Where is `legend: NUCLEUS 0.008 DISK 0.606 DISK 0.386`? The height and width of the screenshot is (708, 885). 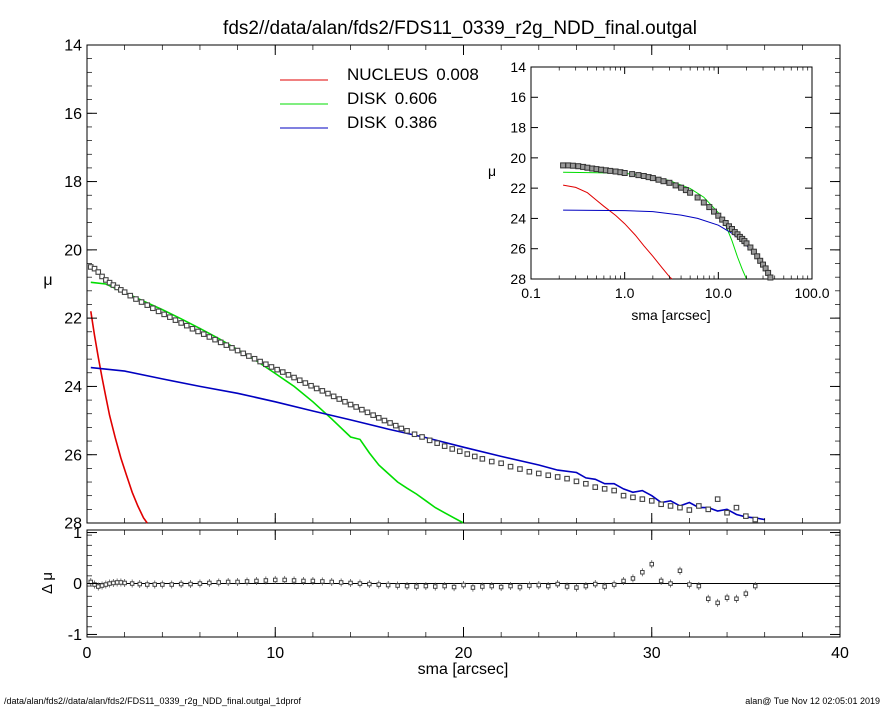
legend: NUCLEUS 0.008 DISK 0.606 DISK 0.386 is located at coordinates (379, 98).